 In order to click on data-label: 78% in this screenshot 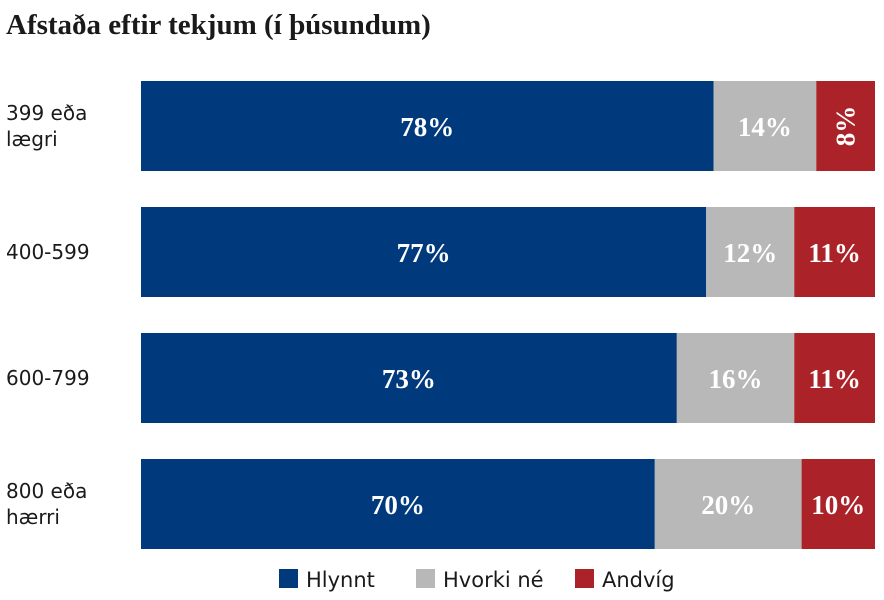, I will do `click(427, 127)`.